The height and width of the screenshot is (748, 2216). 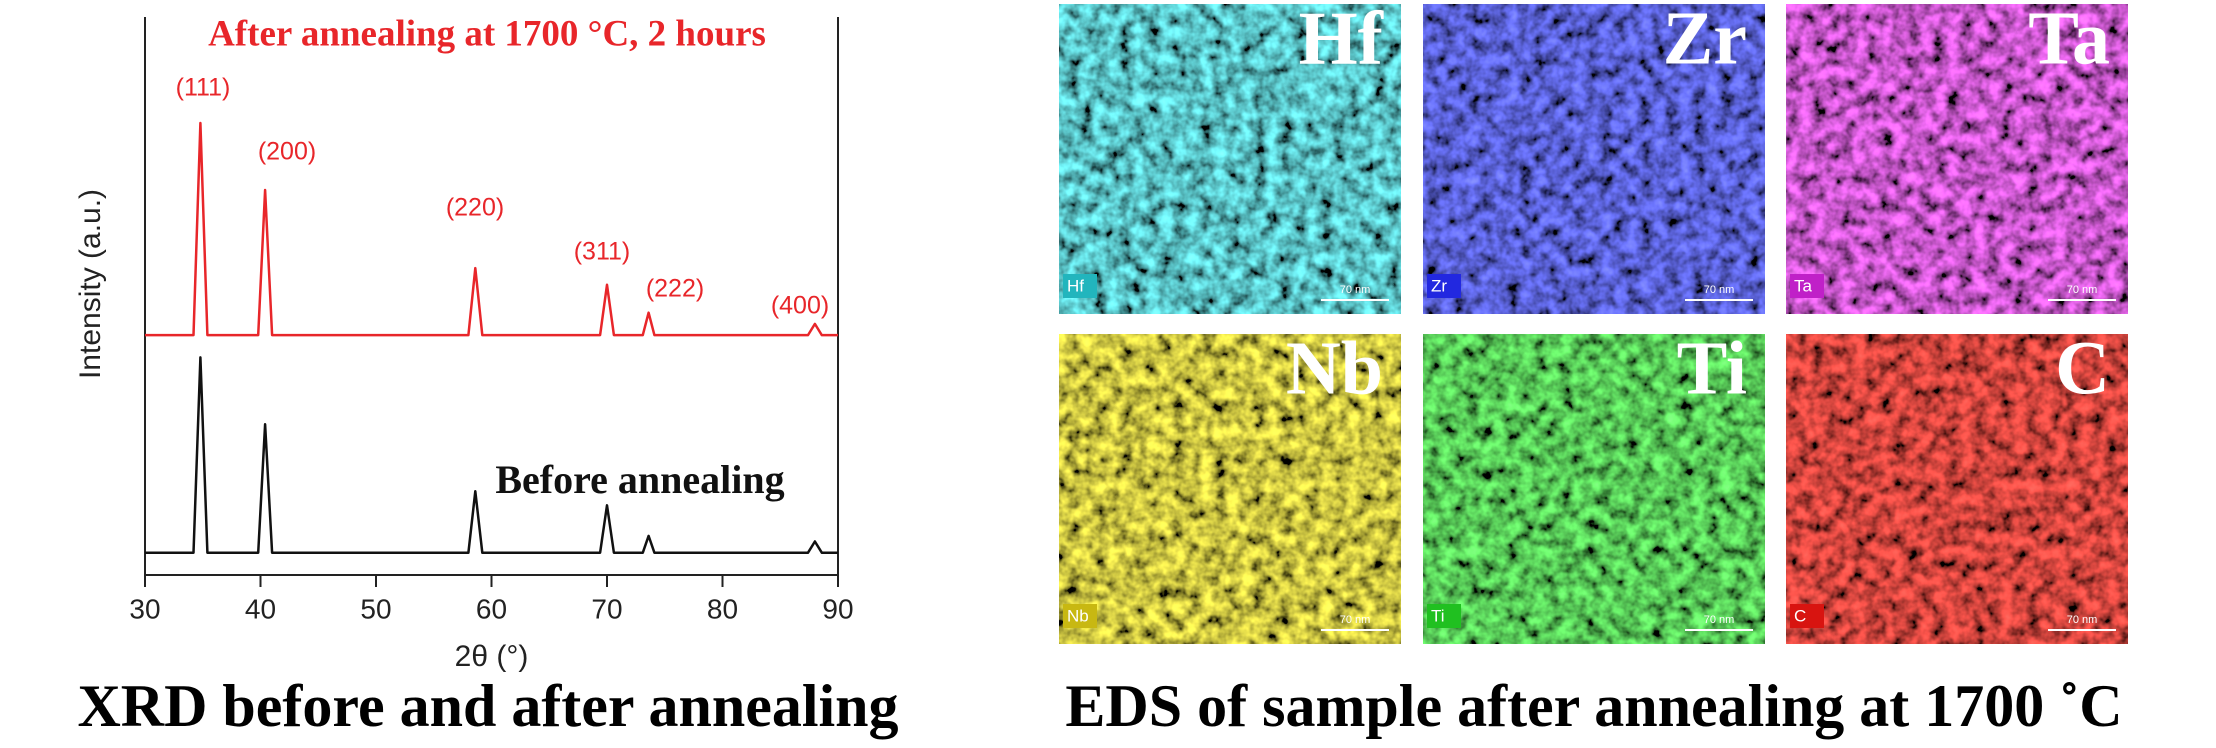 I want to click on eds-panel: Zr Zr 70 nm, so click(x=1594, y=157).